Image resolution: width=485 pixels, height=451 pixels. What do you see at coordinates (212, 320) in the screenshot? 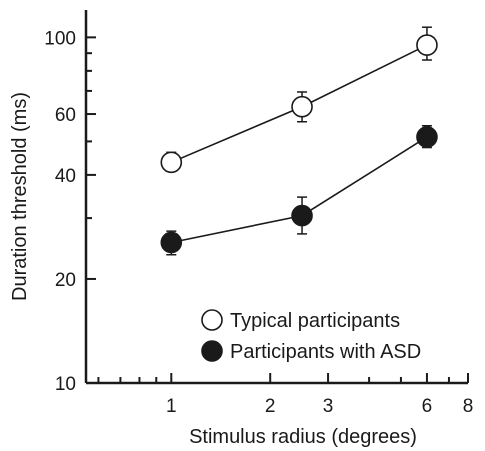
I see `legend-marker-typical` at bounding box center [212, 320].